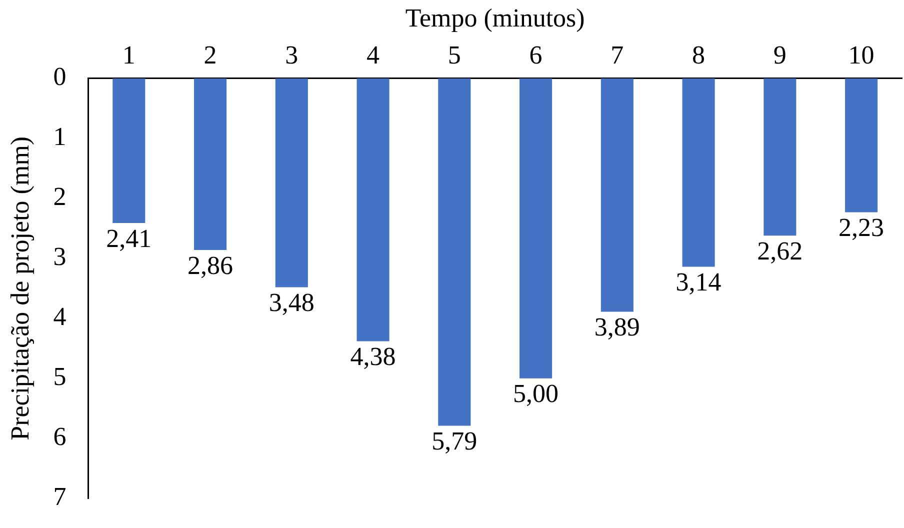  What do you see at coordinates (291, 55) in the screenshot?
I see `x-tick-label: 3` at bounding box center [291, 55].